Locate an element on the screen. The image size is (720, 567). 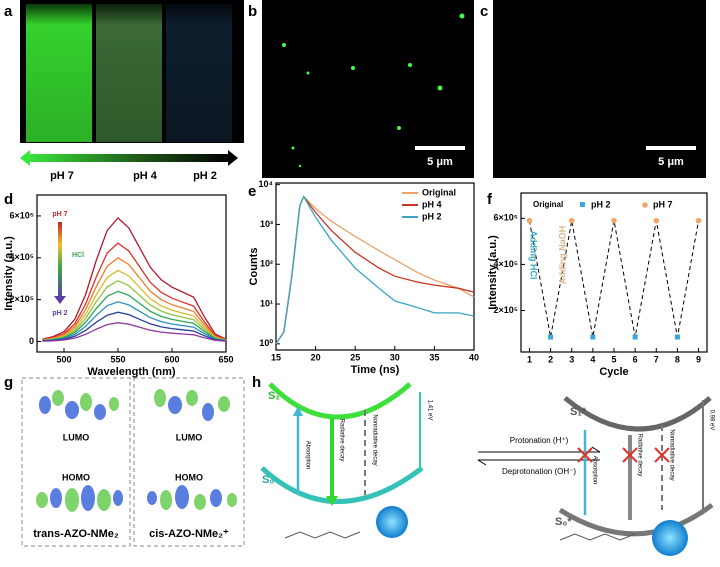
x-tick-label: 40 is located at coordinates (474, 357).